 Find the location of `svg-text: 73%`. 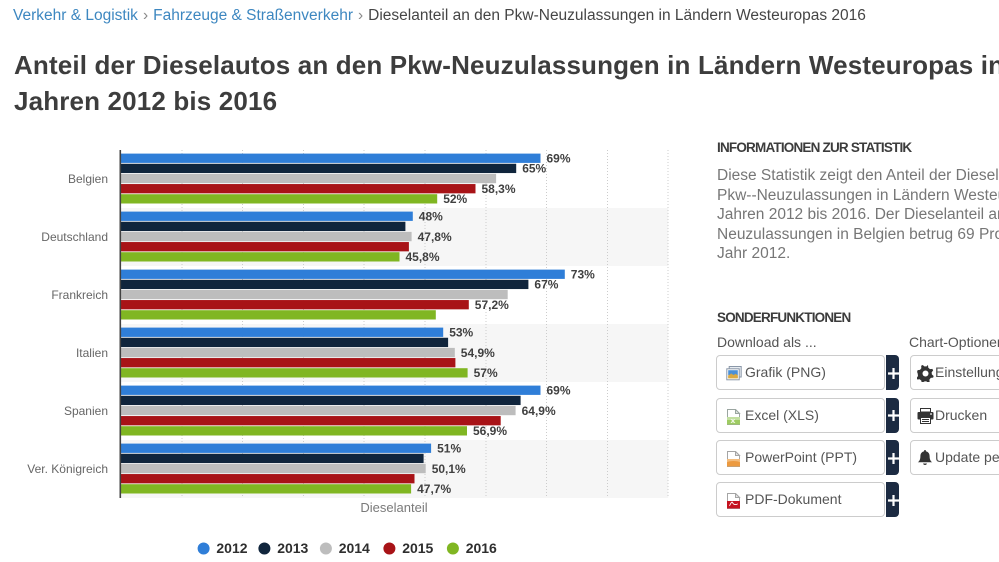

svg-text: 73% is located at coordinates (583, 274).